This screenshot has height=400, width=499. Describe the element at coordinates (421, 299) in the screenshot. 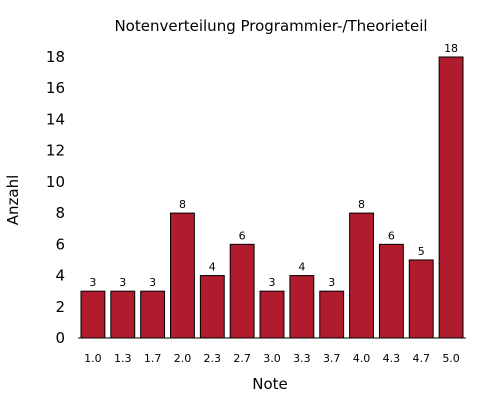

I see `bar-4.7` at that location.